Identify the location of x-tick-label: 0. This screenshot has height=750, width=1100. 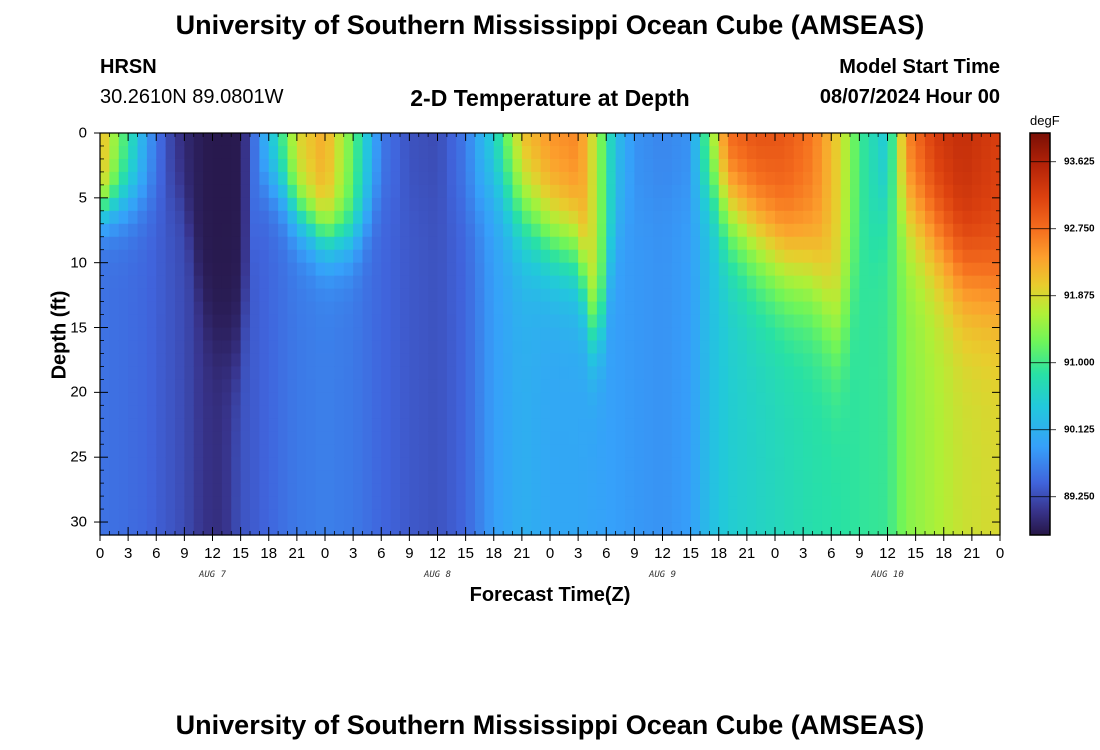
(550, 553).